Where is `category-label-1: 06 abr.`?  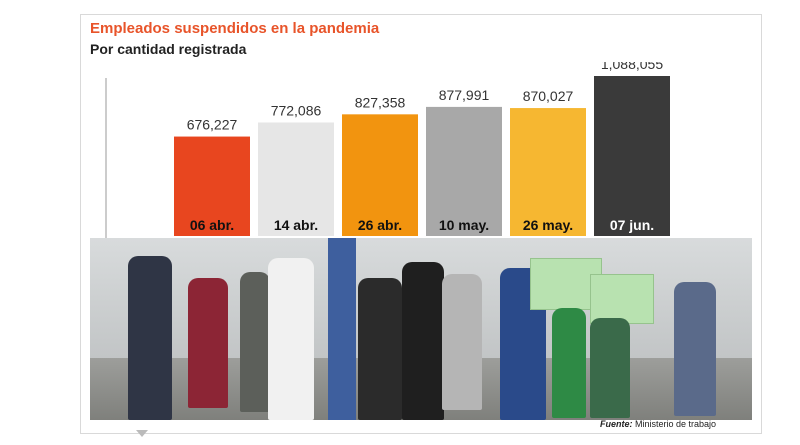 category-label-1: 06 abr. is located at coordinates (212, 225).